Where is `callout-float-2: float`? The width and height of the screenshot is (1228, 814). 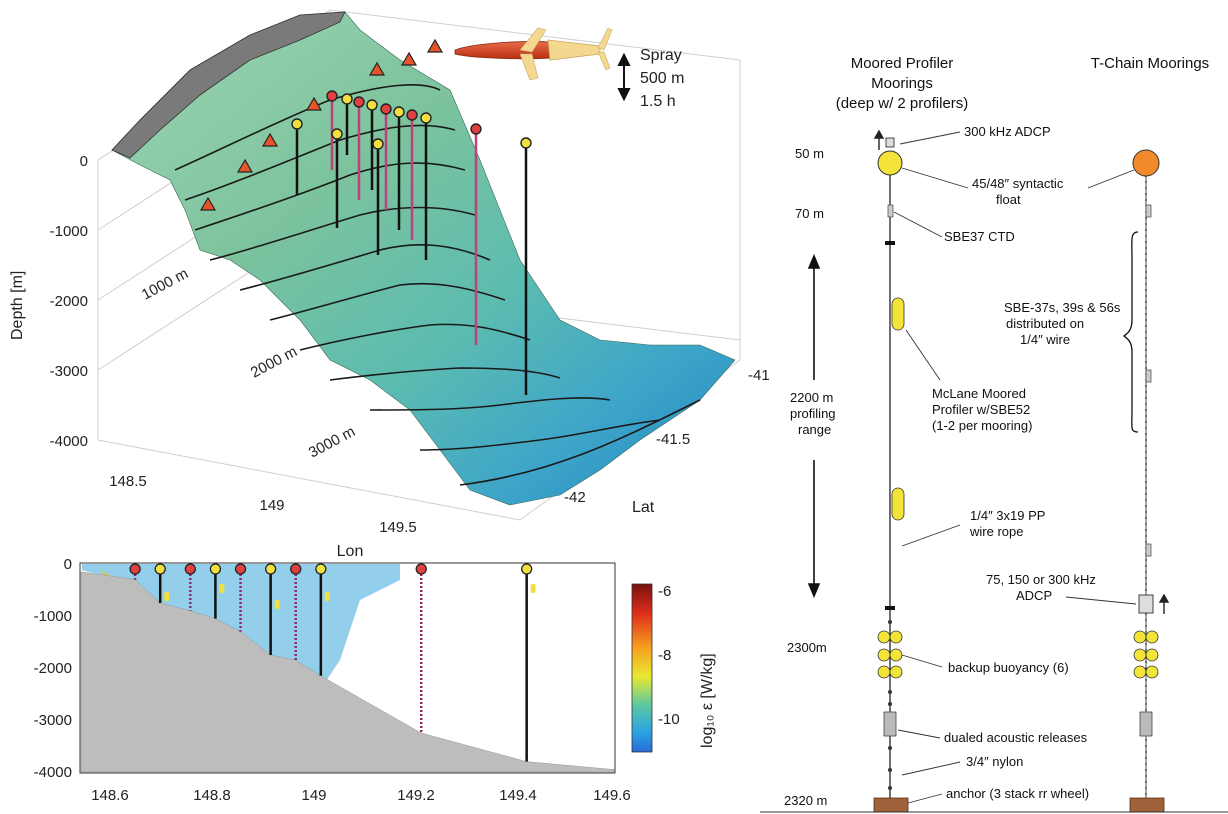
callout-float-2: float is located at coordinates (1008, 199).